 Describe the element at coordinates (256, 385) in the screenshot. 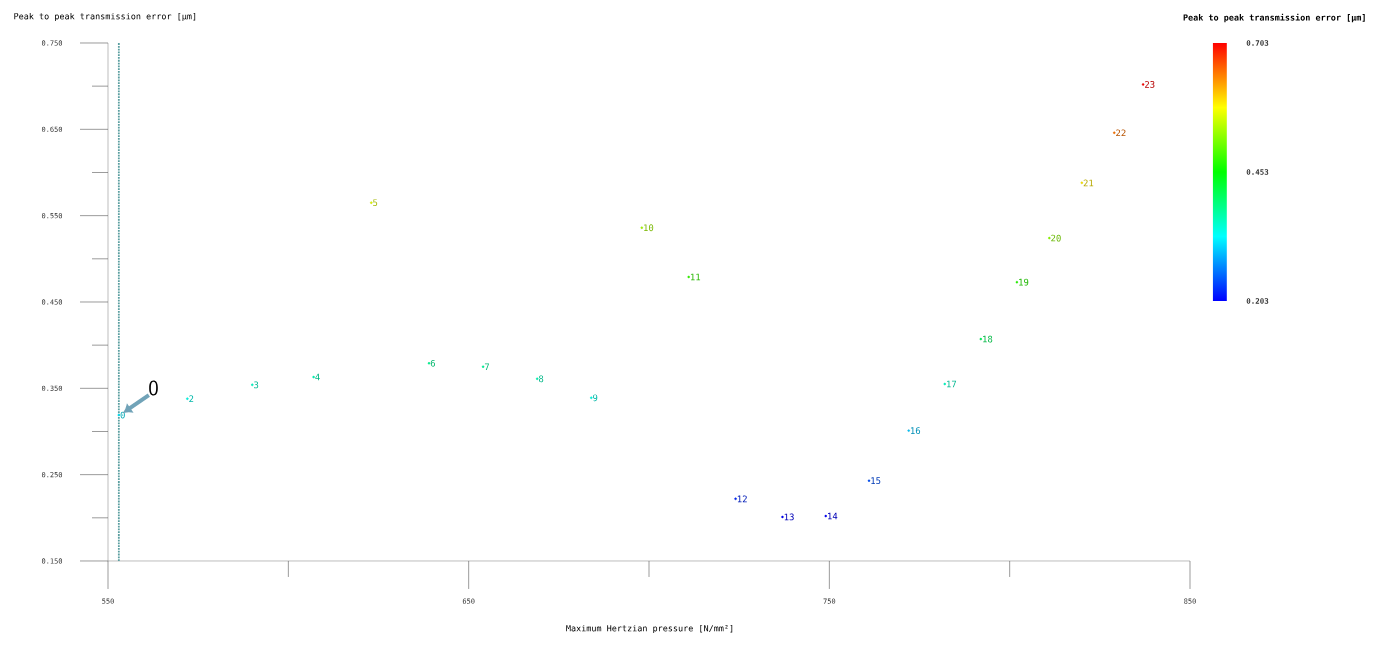

I see `annotation: 3` at that location.